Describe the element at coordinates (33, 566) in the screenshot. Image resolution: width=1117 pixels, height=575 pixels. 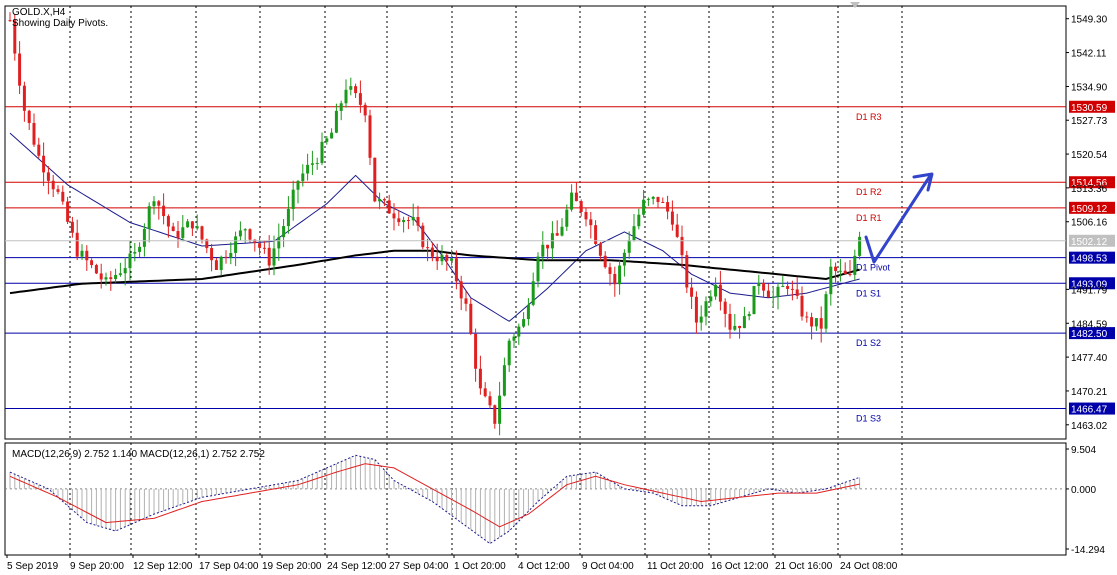
I see `time-tick-label: 5 Sep 2019` at that location.